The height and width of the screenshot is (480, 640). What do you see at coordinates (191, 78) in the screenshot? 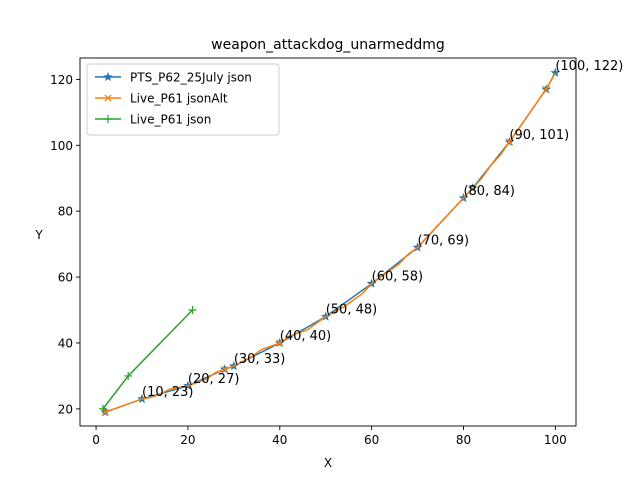
I see `legend-label: PTS_P62_25July json` at bounding box center [191, 78].